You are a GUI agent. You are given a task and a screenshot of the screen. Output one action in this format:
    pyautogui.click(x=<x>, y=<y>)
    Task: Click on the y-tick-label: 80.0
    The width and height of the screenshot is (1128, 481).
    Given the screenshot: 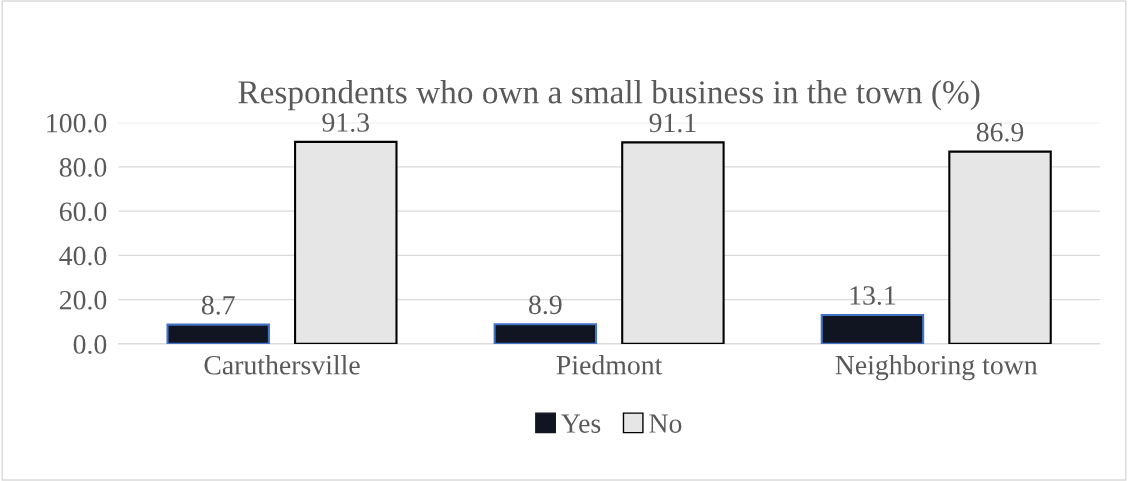 What is the action you would take?
    pyautogui.click(x=83, y=167)
    